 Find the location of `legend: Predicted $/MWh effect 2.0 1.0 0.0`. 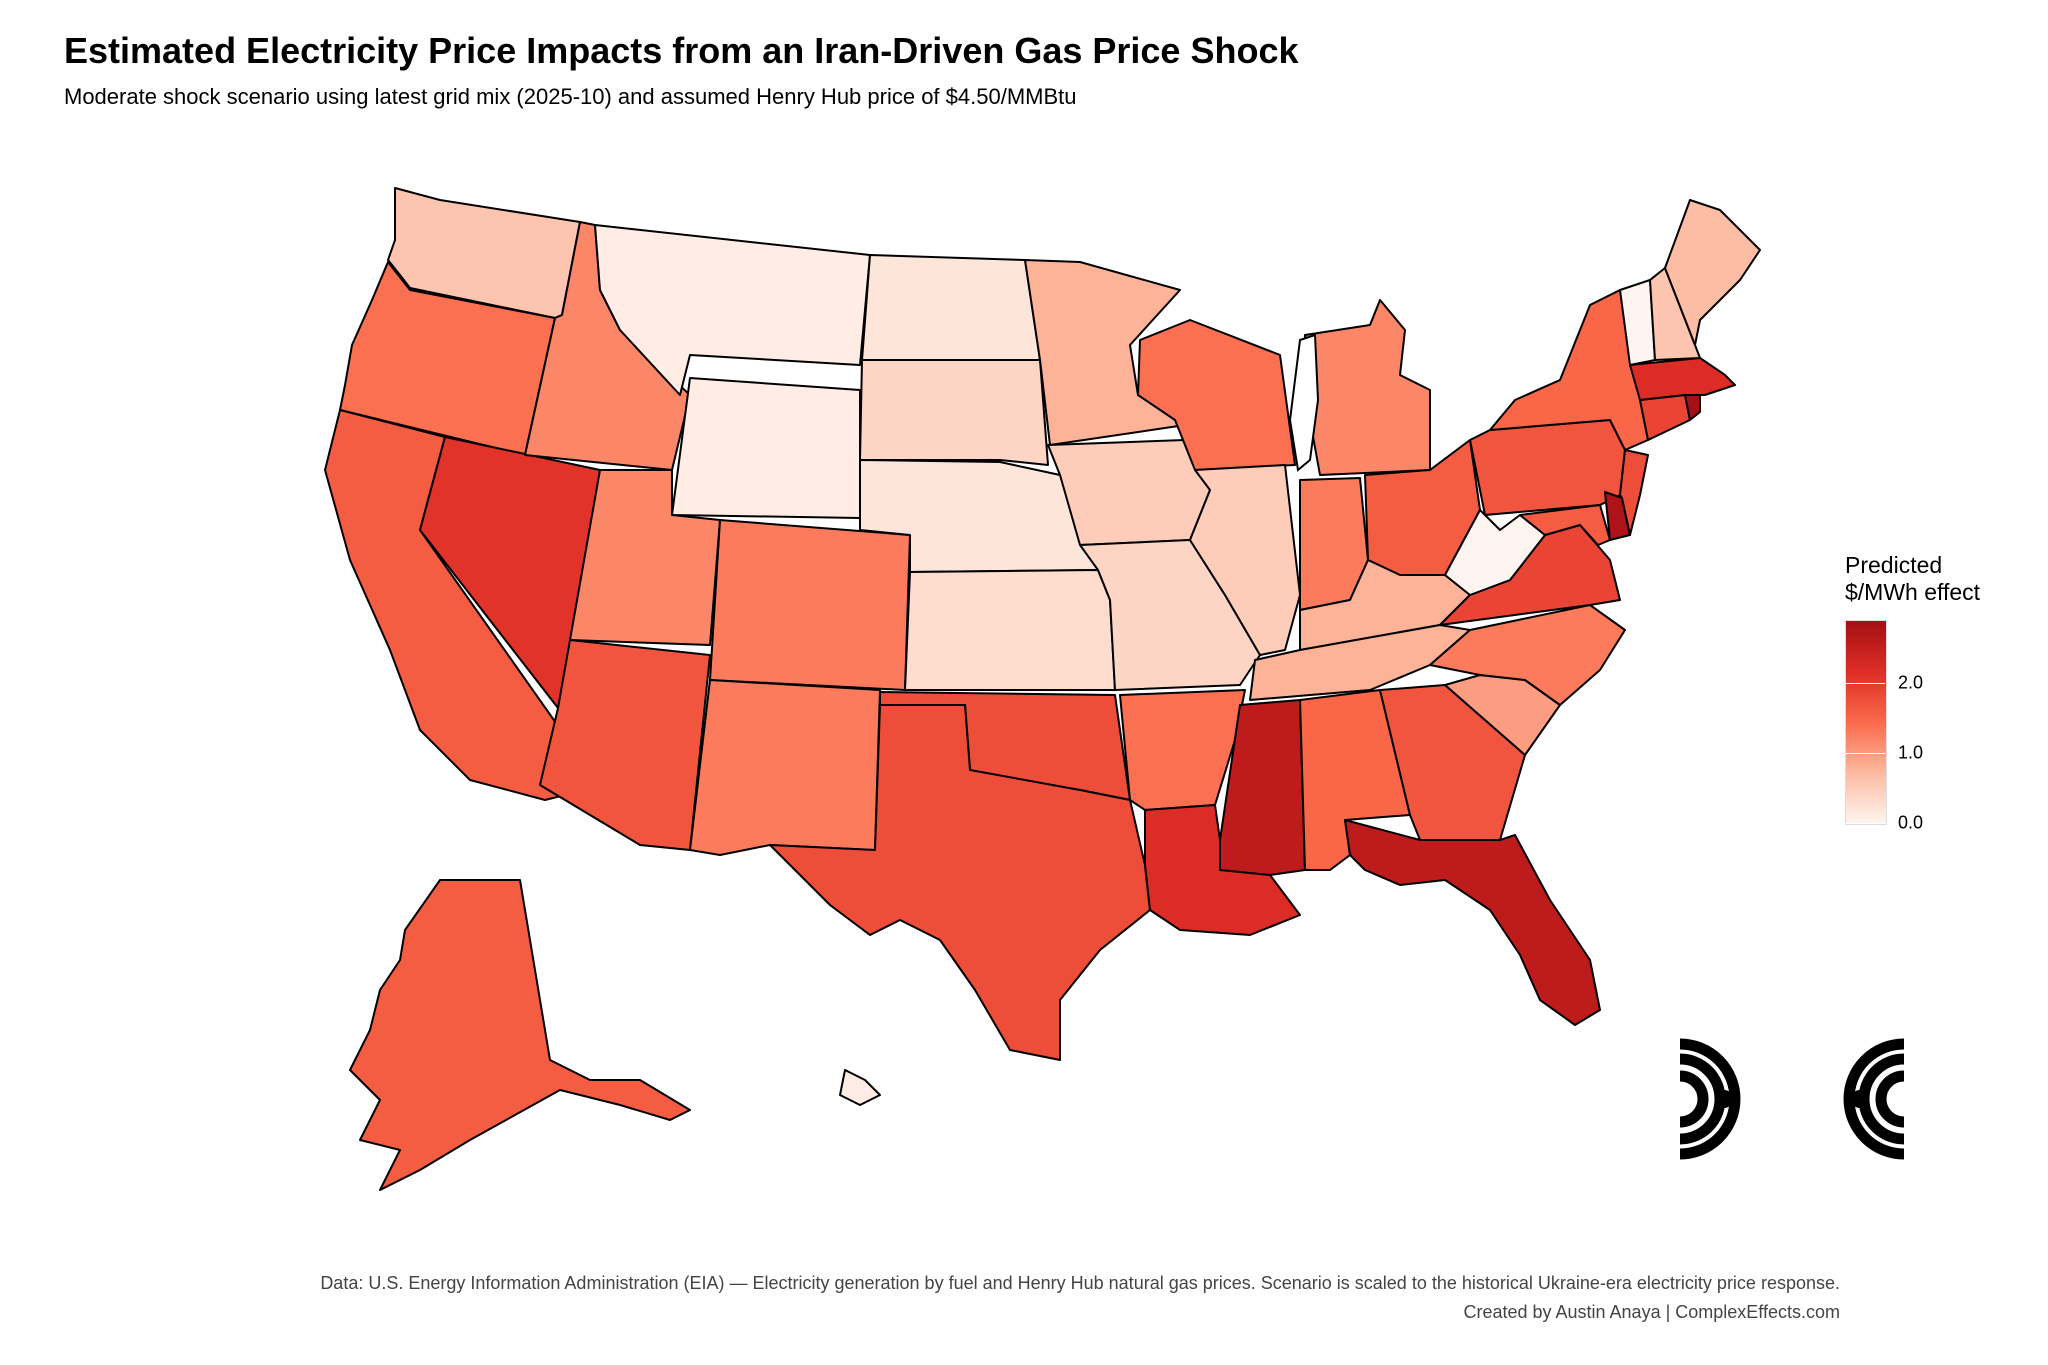

legend: Predicted $/MWh effect 2.0 1.0 0.0 is located at coordinates (1930, 692).